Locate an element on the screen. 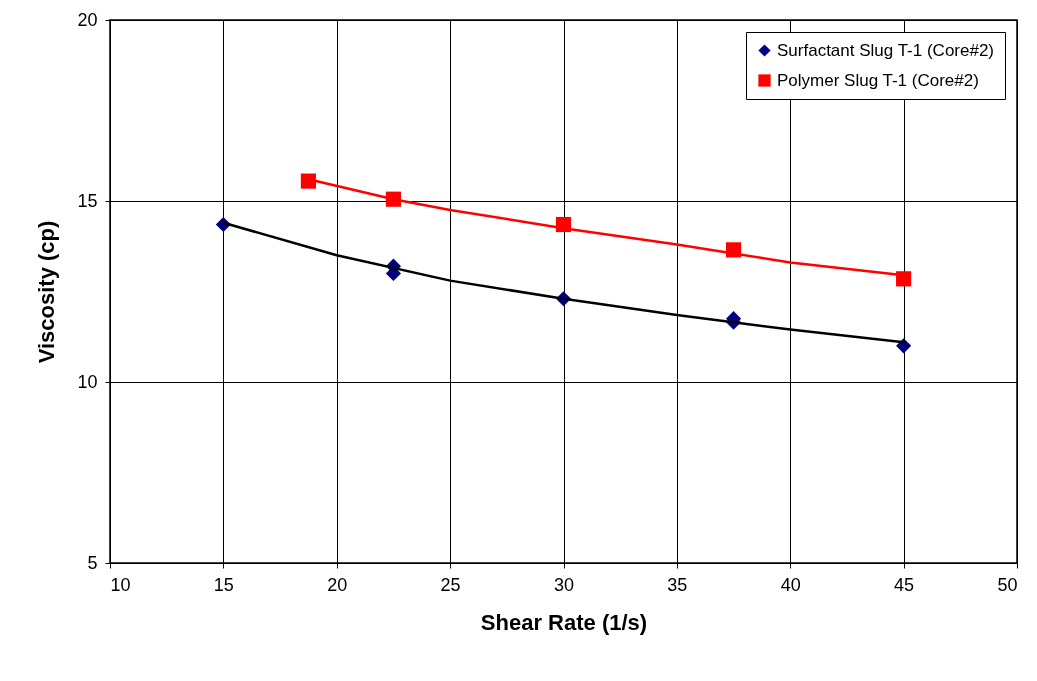  y-tick-label: 10 is located at coordinates (87, 381).